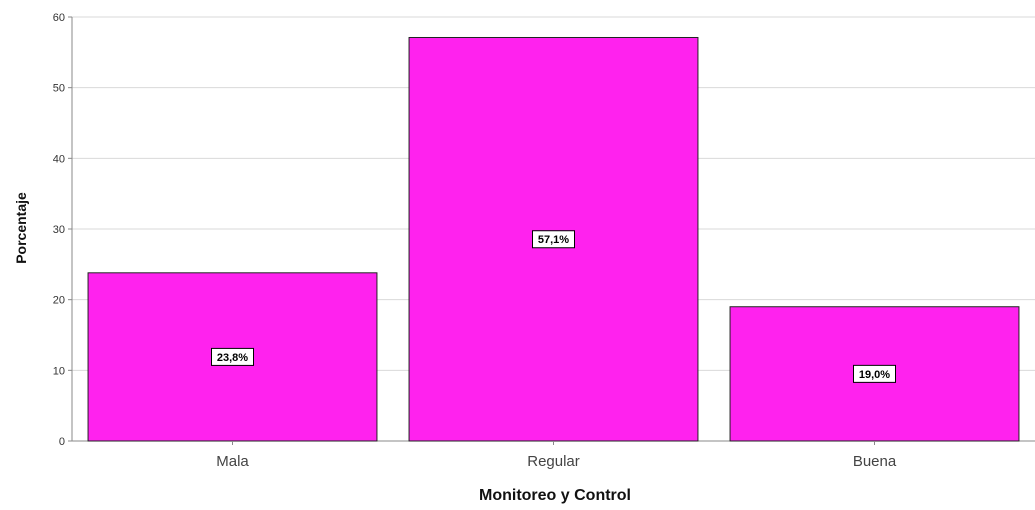 The image size is (1035, 510). Describe the element at coordinates (232, 461) in the screenshot. I see `x-tick-label: Mala` at that location.